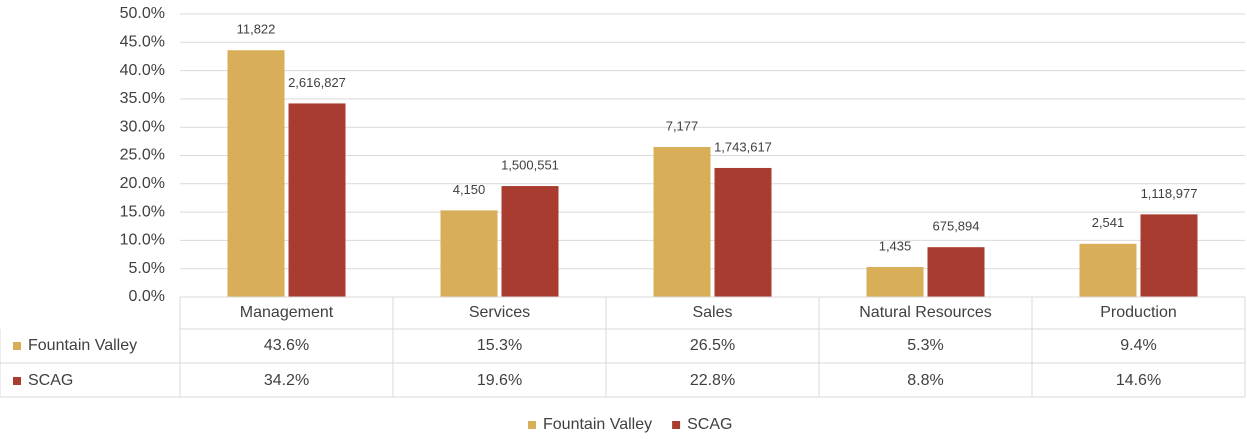 This screenshot has height=439, width=1247. I want to click on y-tick-label: 50.0%, so click(142, 13).